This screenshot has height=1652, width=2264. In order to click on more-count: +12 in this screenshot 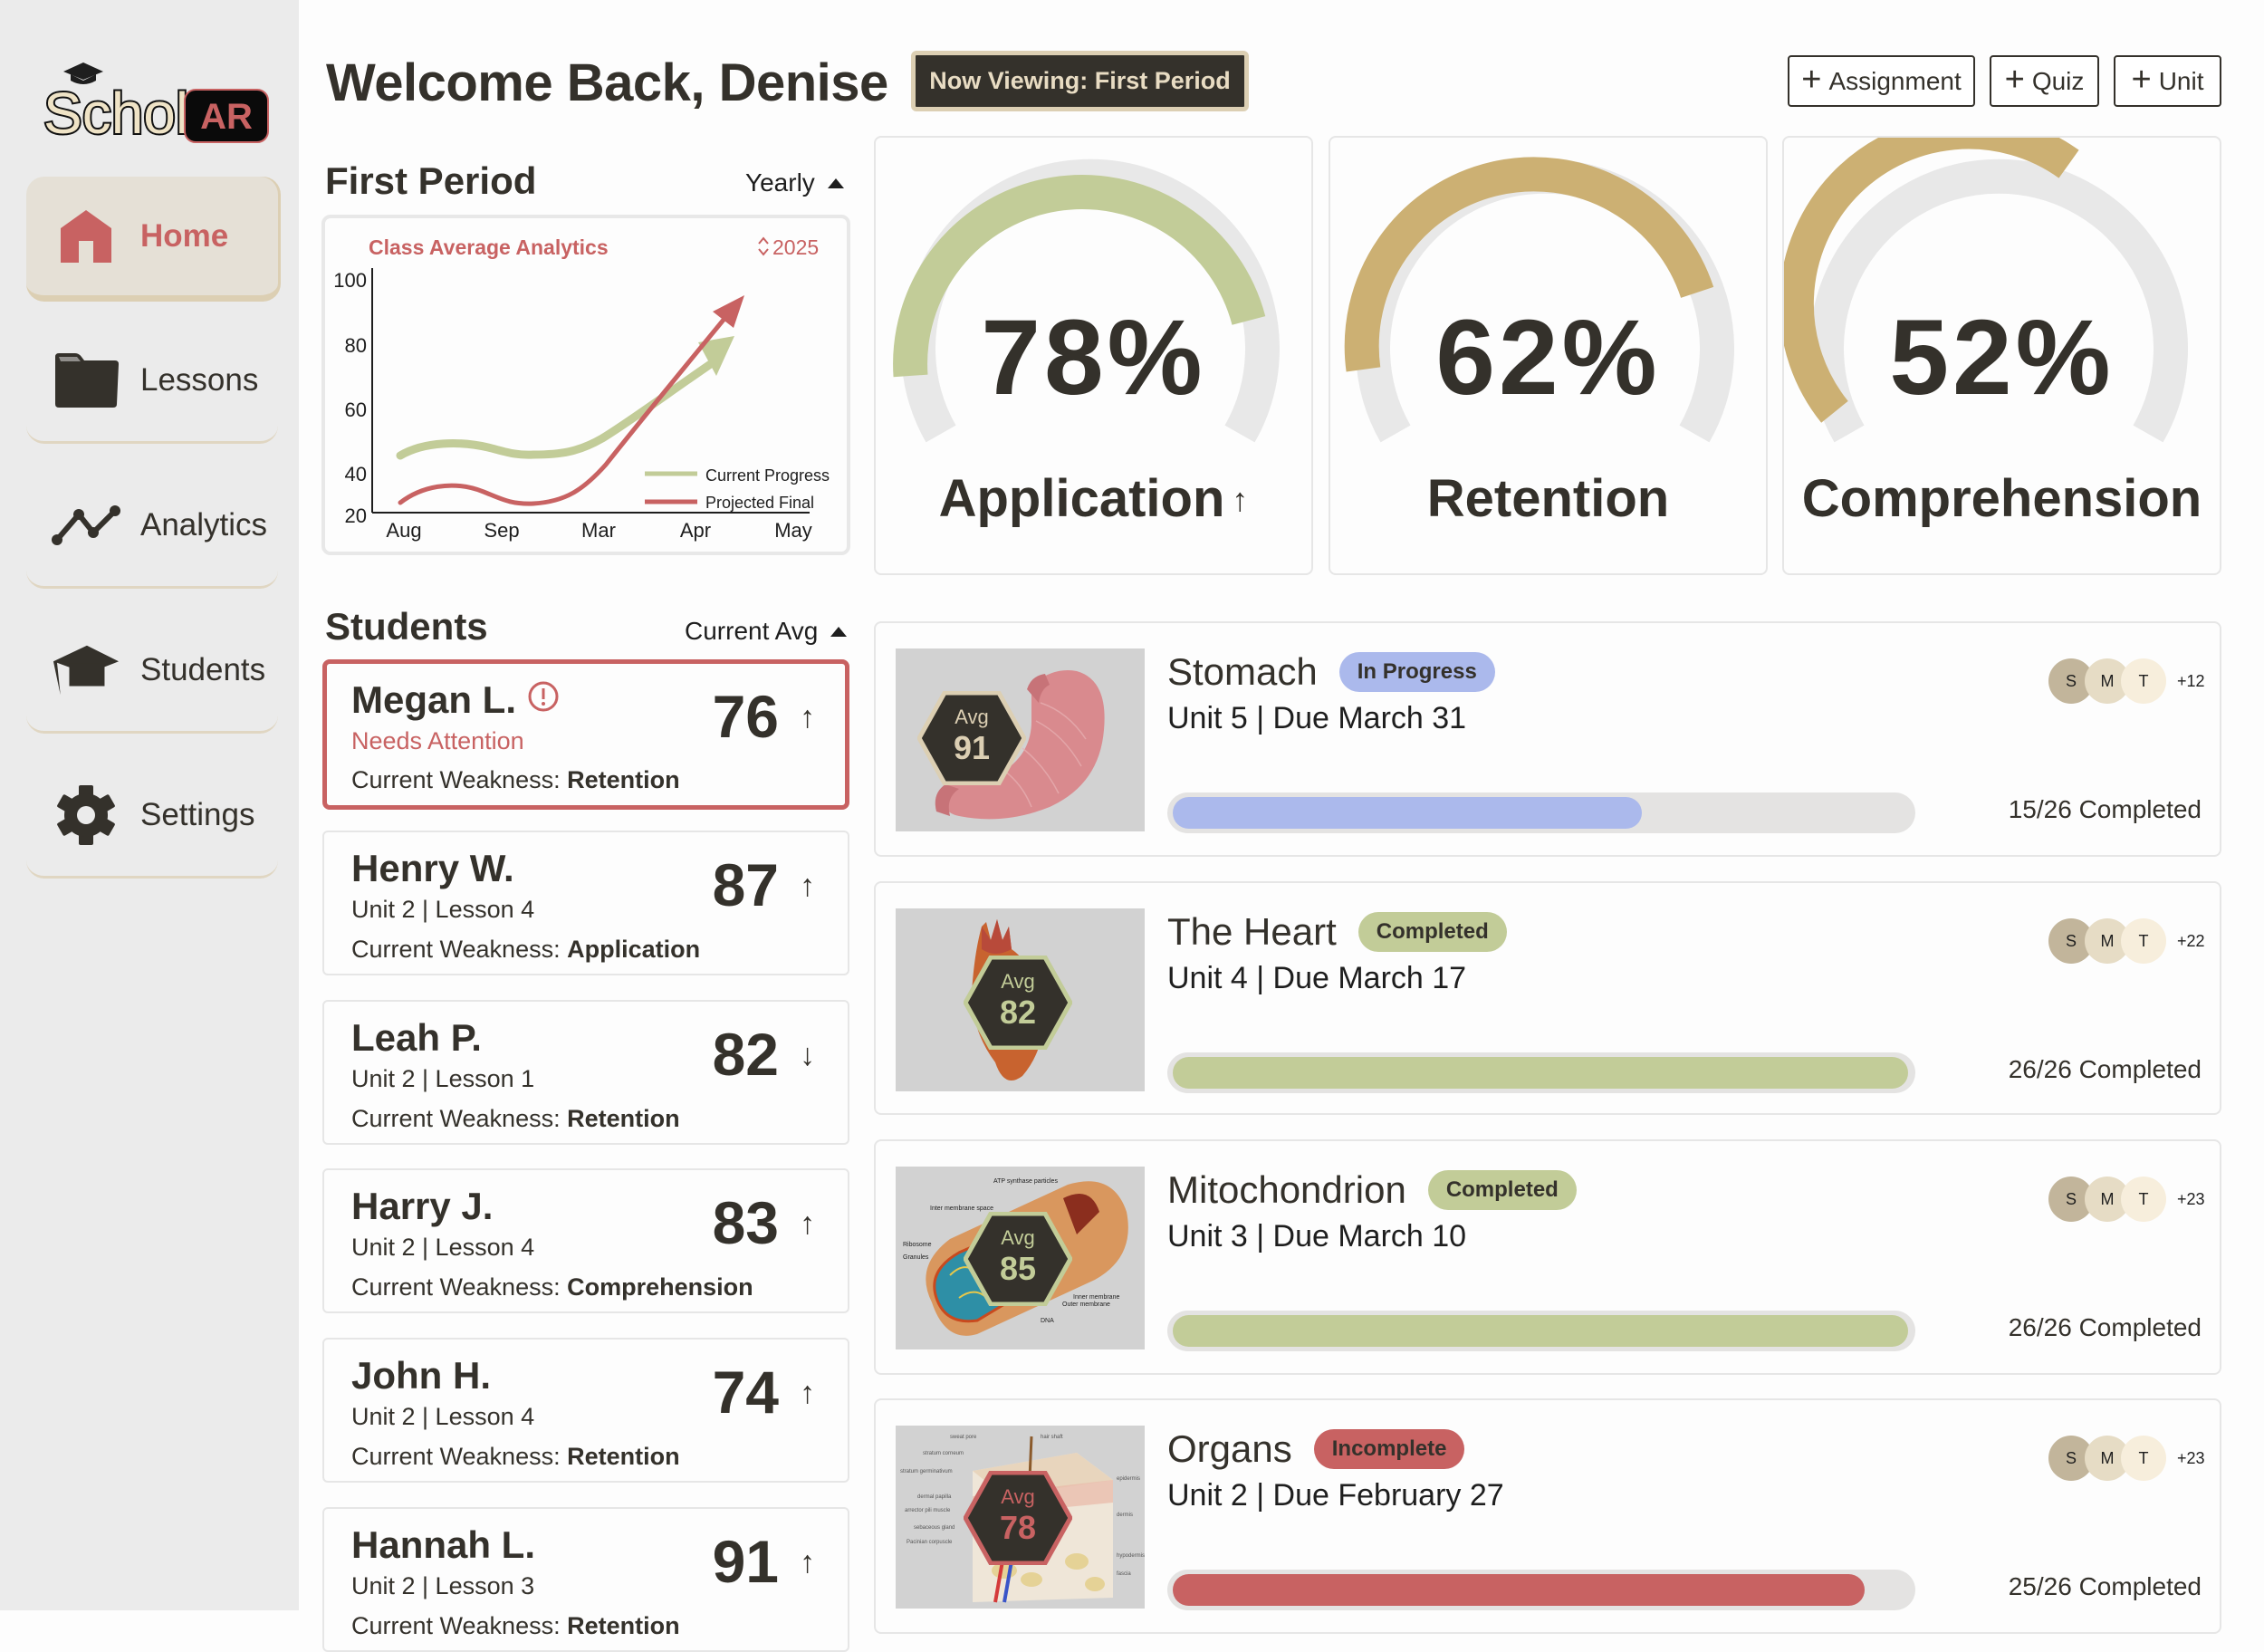, I will do `click(2191, 680)`.